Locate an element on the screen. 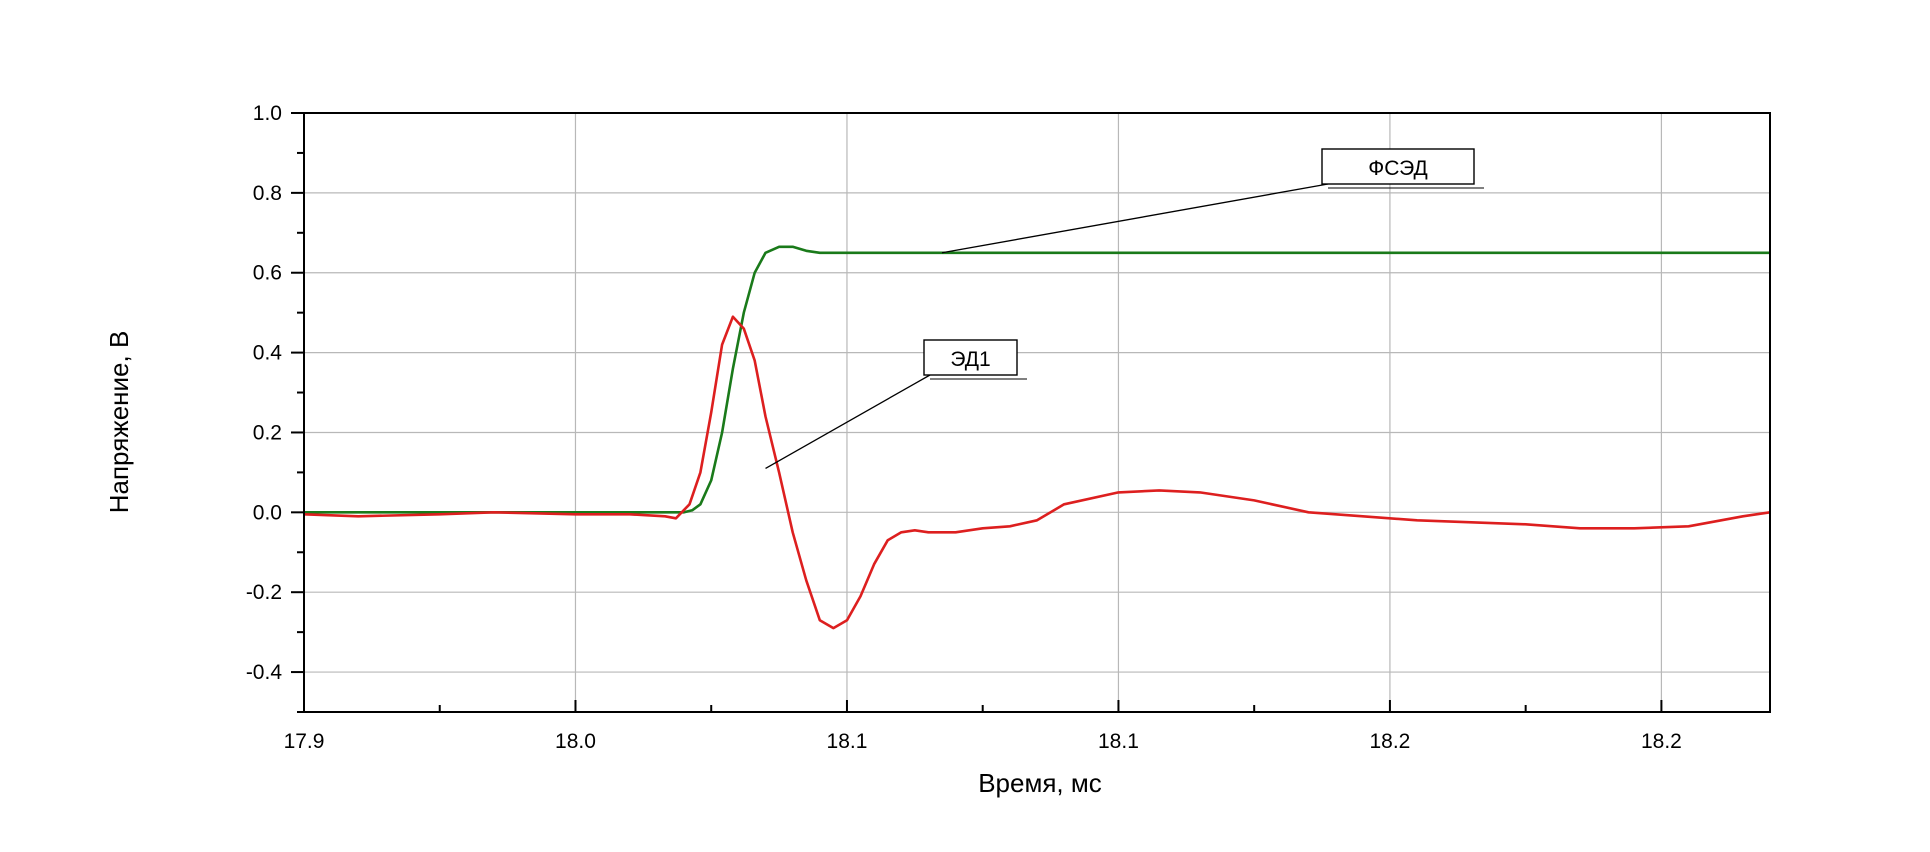  y-tick-label: 0.0 is located at coordinates (267, 512).